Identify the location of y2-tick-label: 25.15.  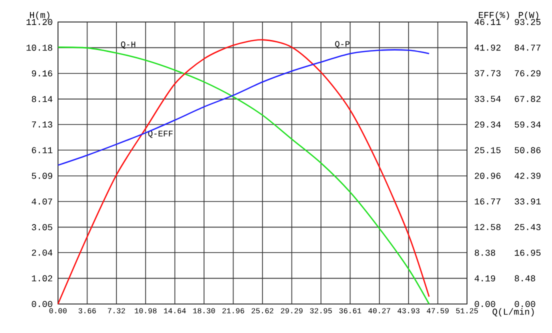
(487, 150).